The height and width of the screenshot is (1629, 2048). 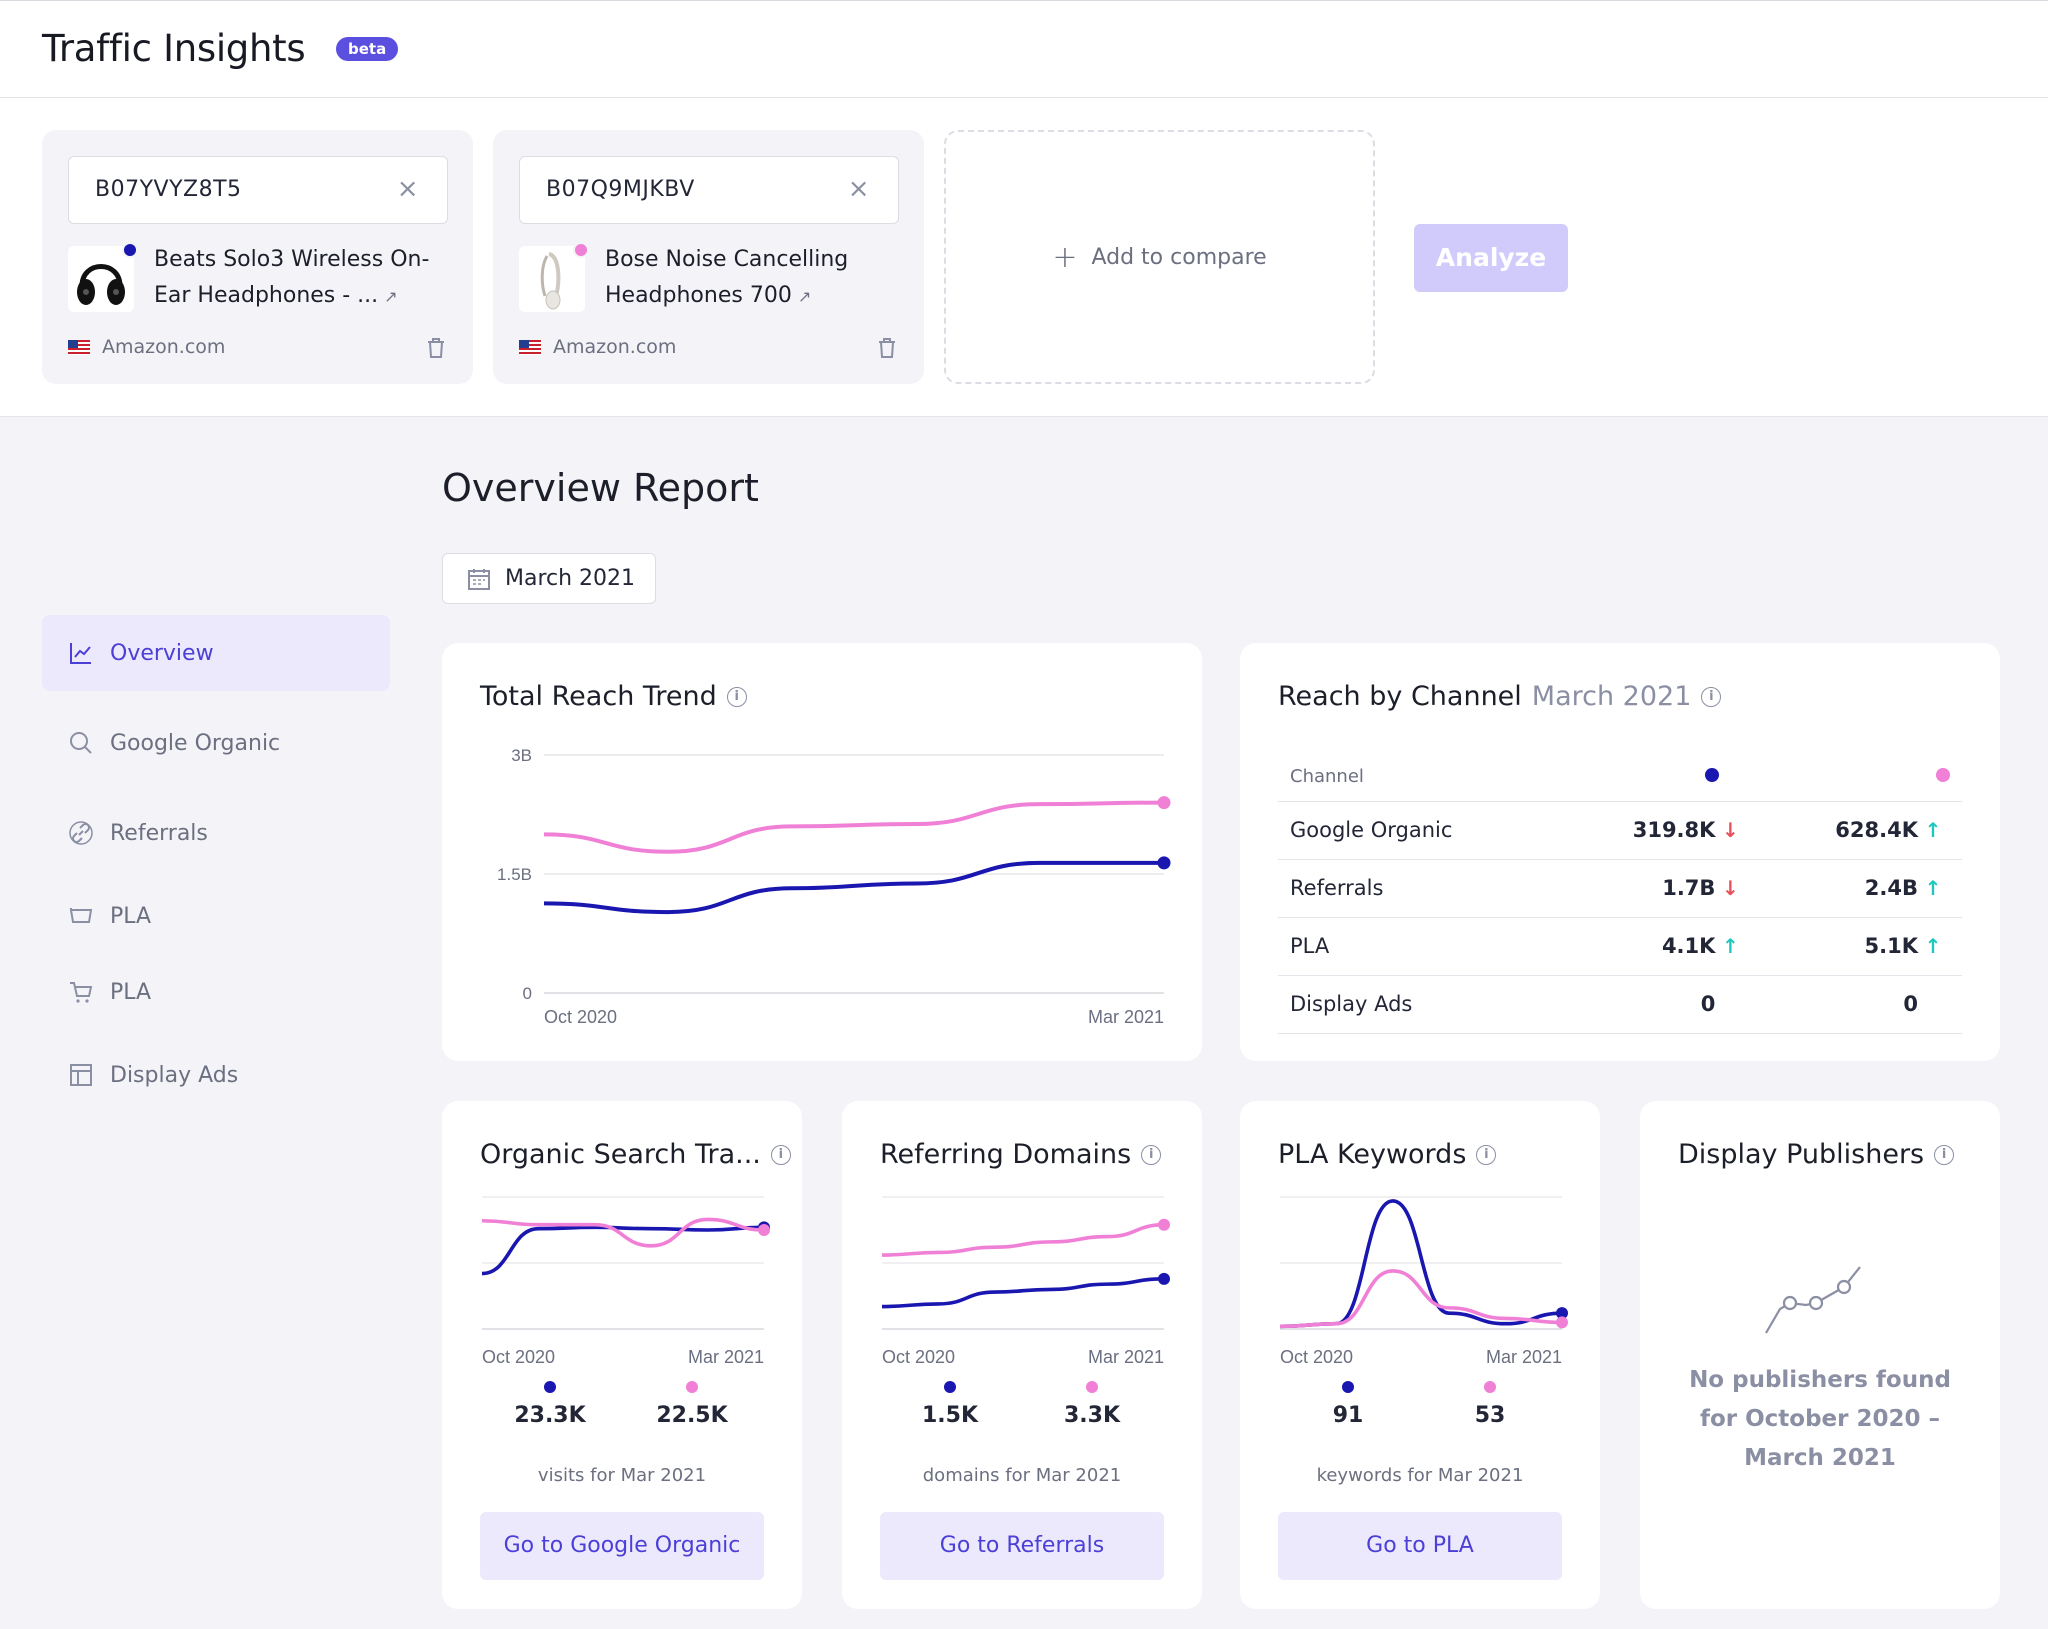 What do you see at coordinates (1730, 830) in the screenshot?
I see `arrow-down-icon: ↓` at bounding box center [1730, 830].